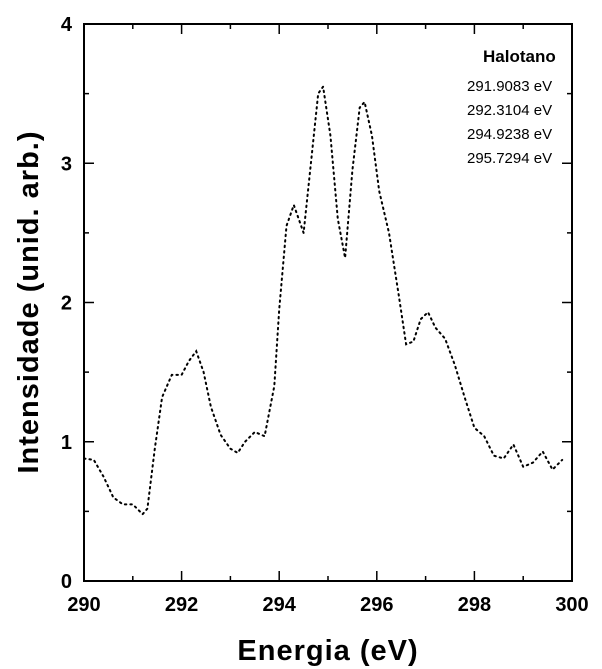 This screenshot has width=602, height=669. I want to click on legend-title: Halotano, so click(519, 56).